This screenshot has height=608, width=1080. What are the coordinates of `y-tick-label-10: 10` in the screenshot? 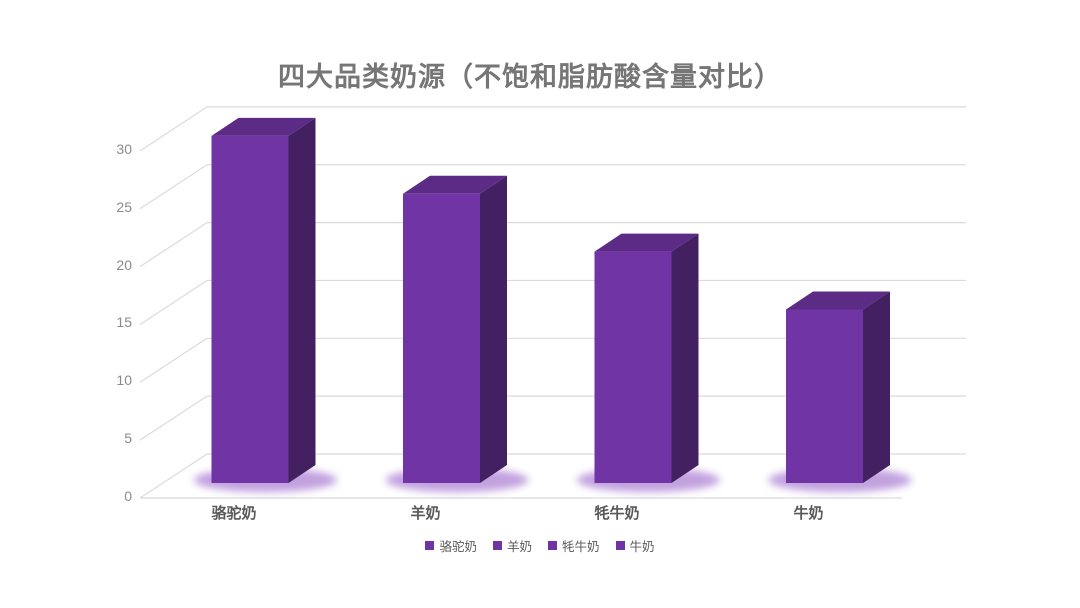 It's located at (124, 380).